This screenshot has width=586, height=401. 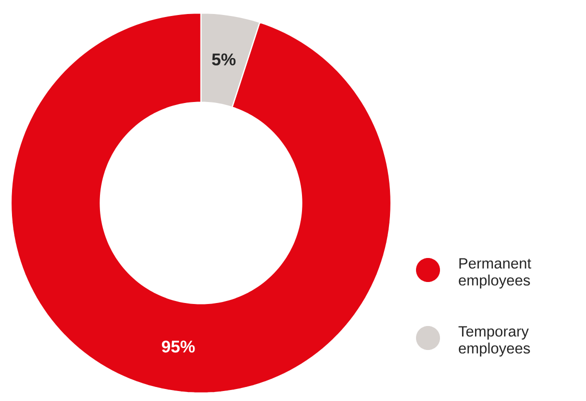 I want to click on data-label: 5%, so click(x=224, y=59).